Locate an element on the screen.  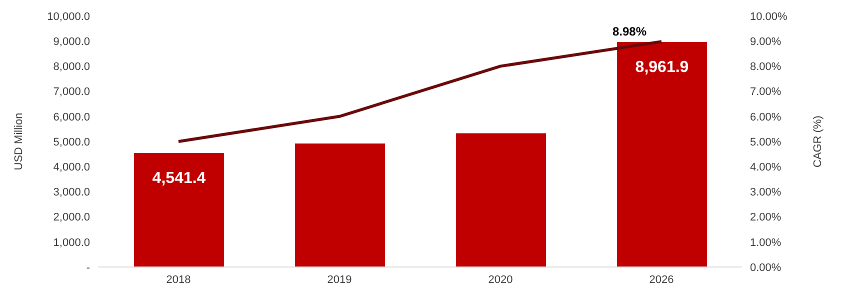
y-tick-label: 1,000.0 is located at coordinates (71, 242).